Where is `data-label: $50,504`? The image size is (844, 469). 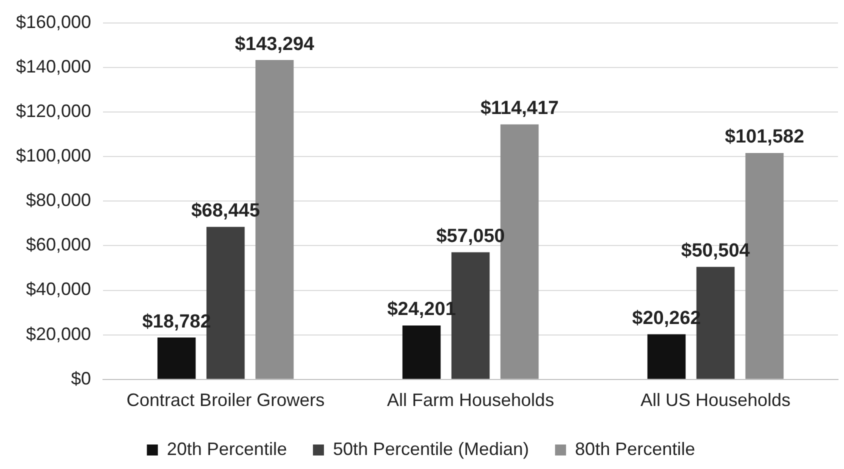
data-label: $50,504 is located at coordinates (715, 251).